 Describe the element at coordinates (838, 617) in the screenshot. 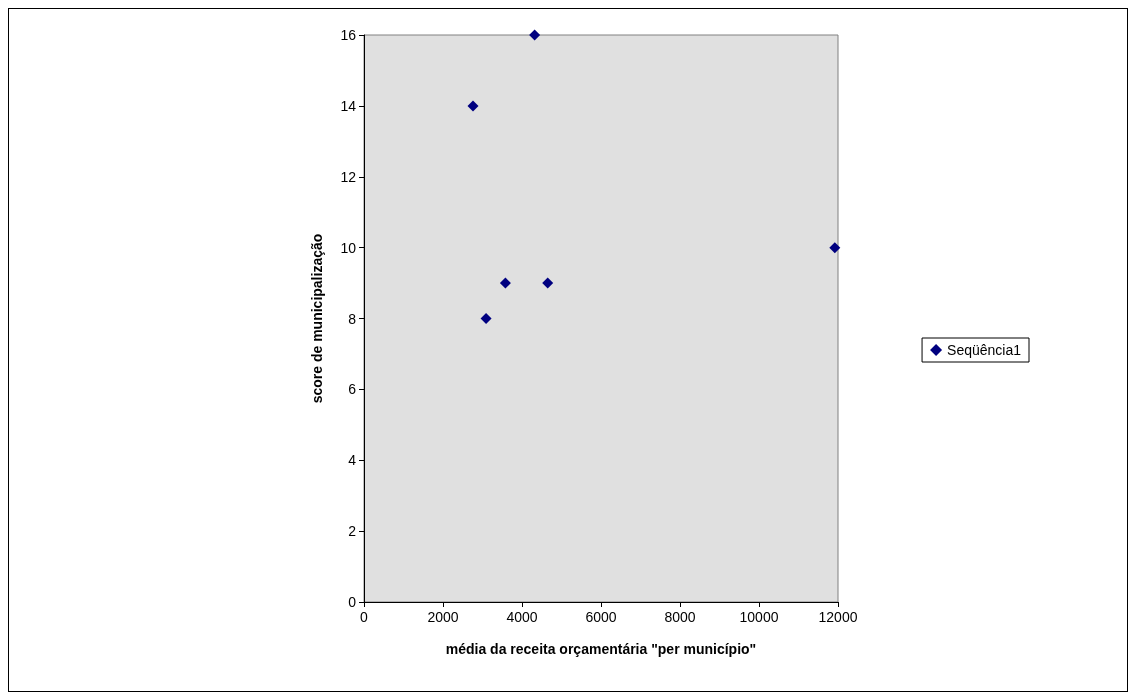

I see `x-tick-label: 12000` at that location.